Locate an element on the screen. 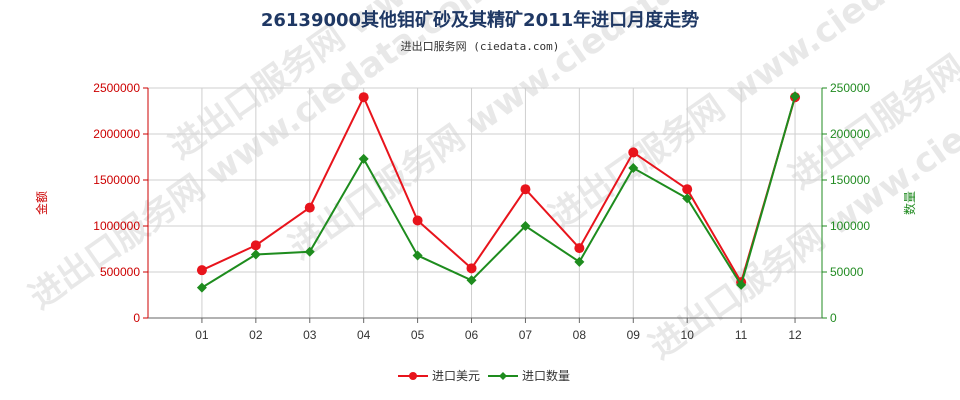 The height and width of the screenshot is (400, 960). x-tick-label: 10 is located at coordinates (688, 335).